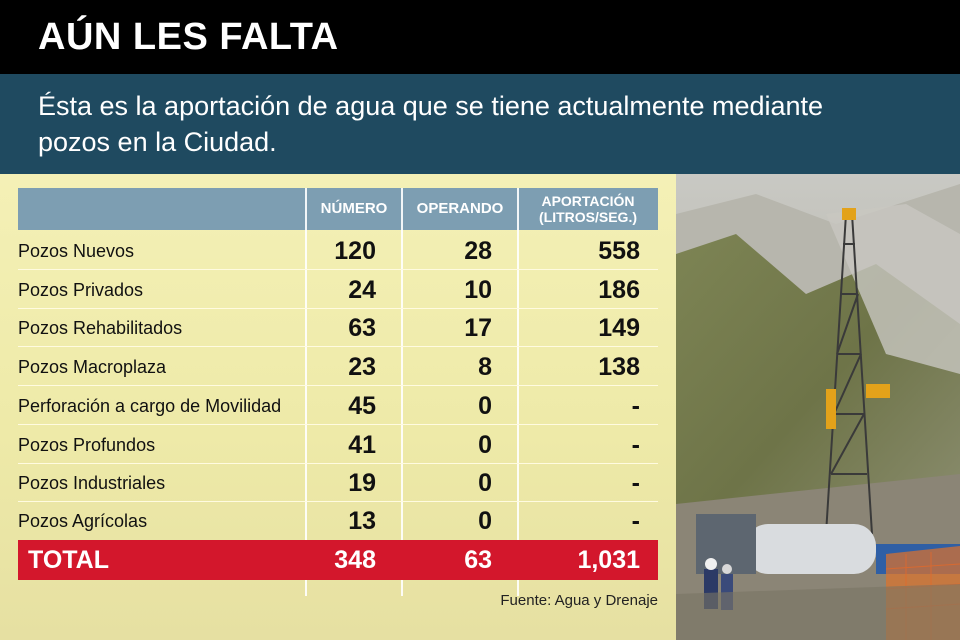 The width and height of the screenshot is (960, 640). Describe the element at coordinates (338, 445) in the screenshot. I see `table-row: Pozos Profundos 41 0 -` at that location.